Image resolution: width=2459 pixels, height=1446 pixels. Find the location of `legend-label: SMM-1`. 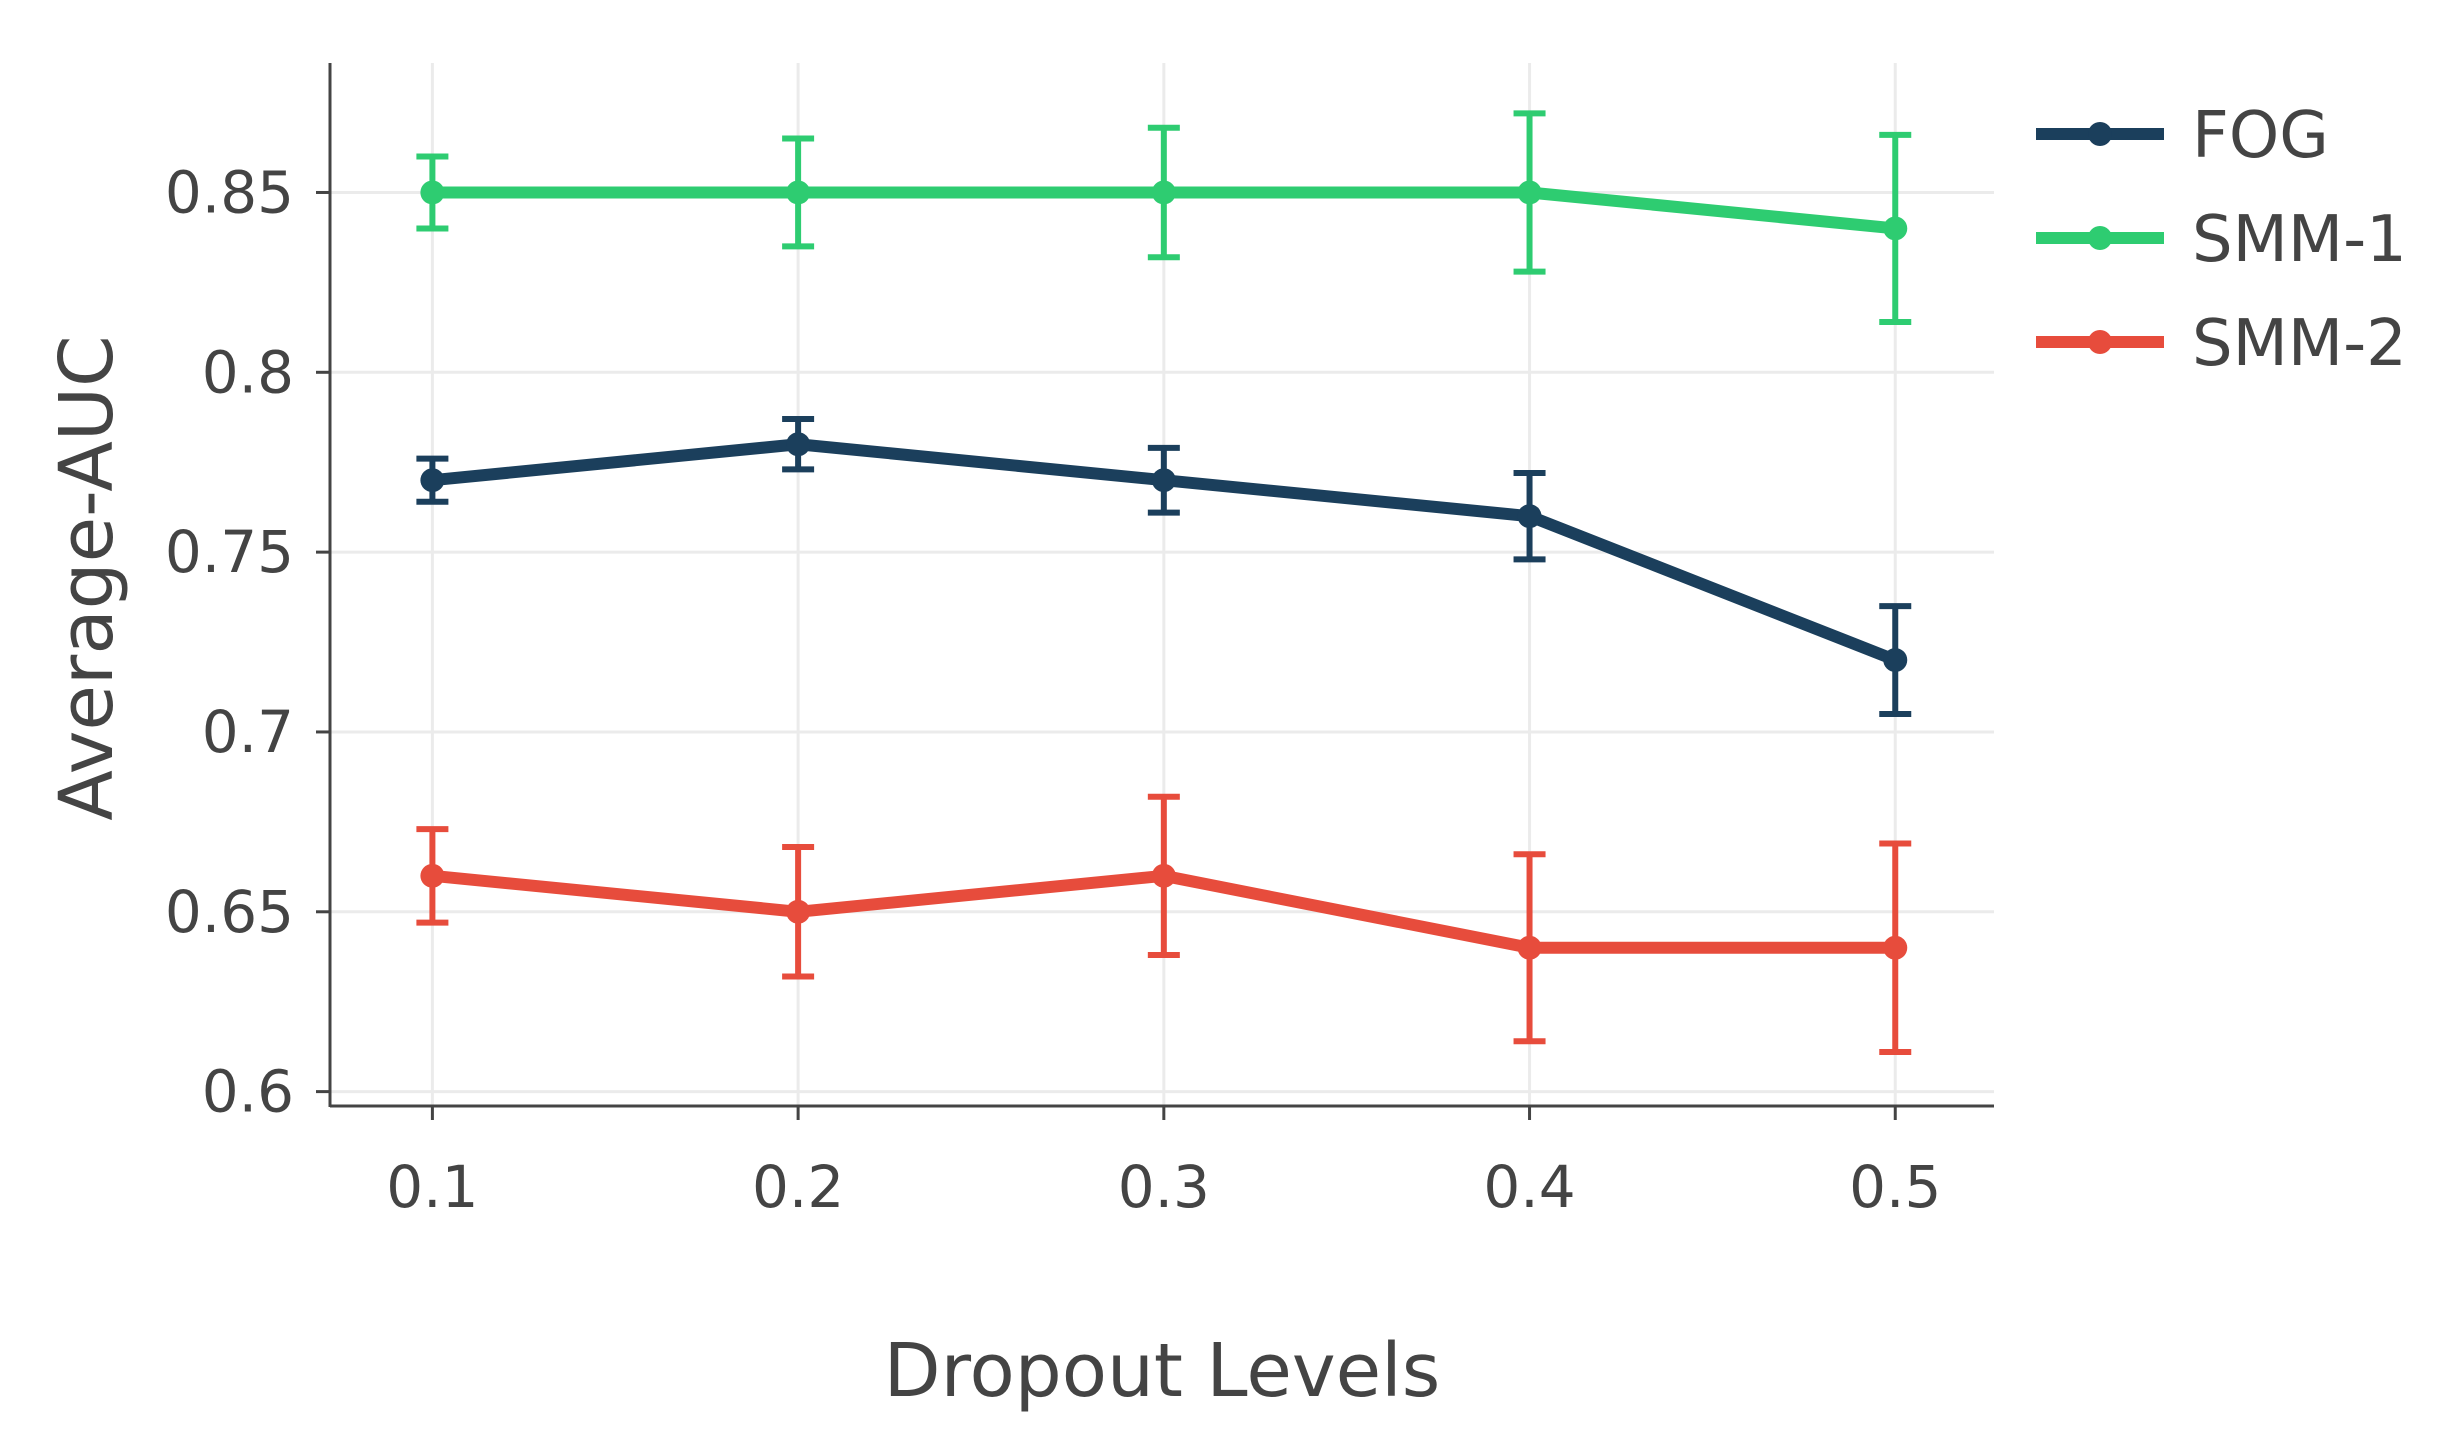

legend-label: SMM-1 is located at coordinates (2299, 240).